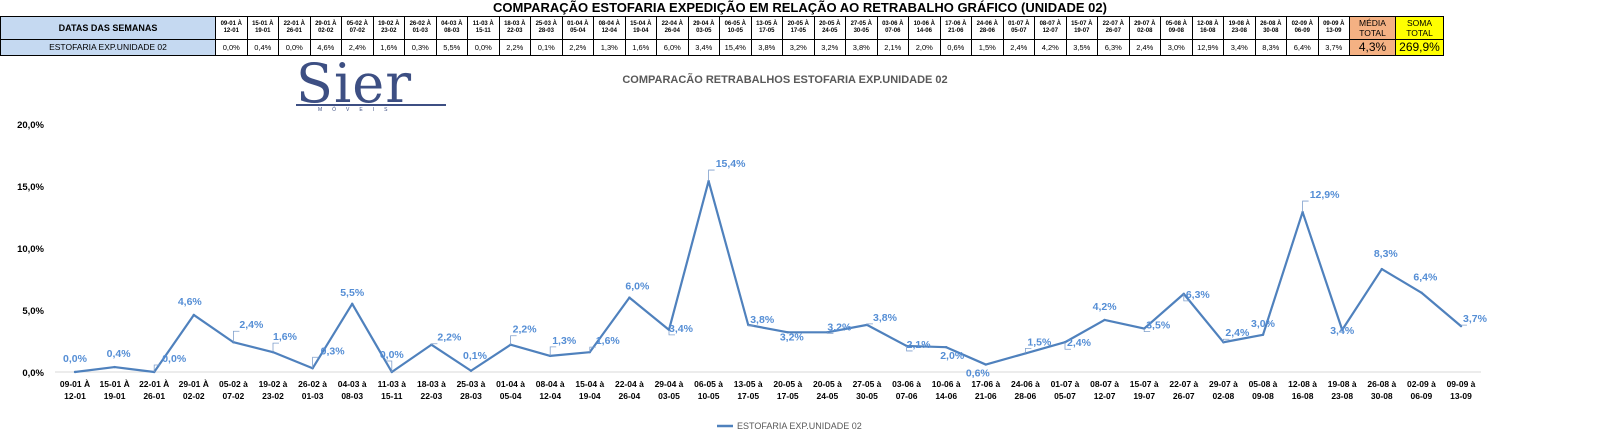  I want to click on data-label: 1,5%, so click(1039, 342).